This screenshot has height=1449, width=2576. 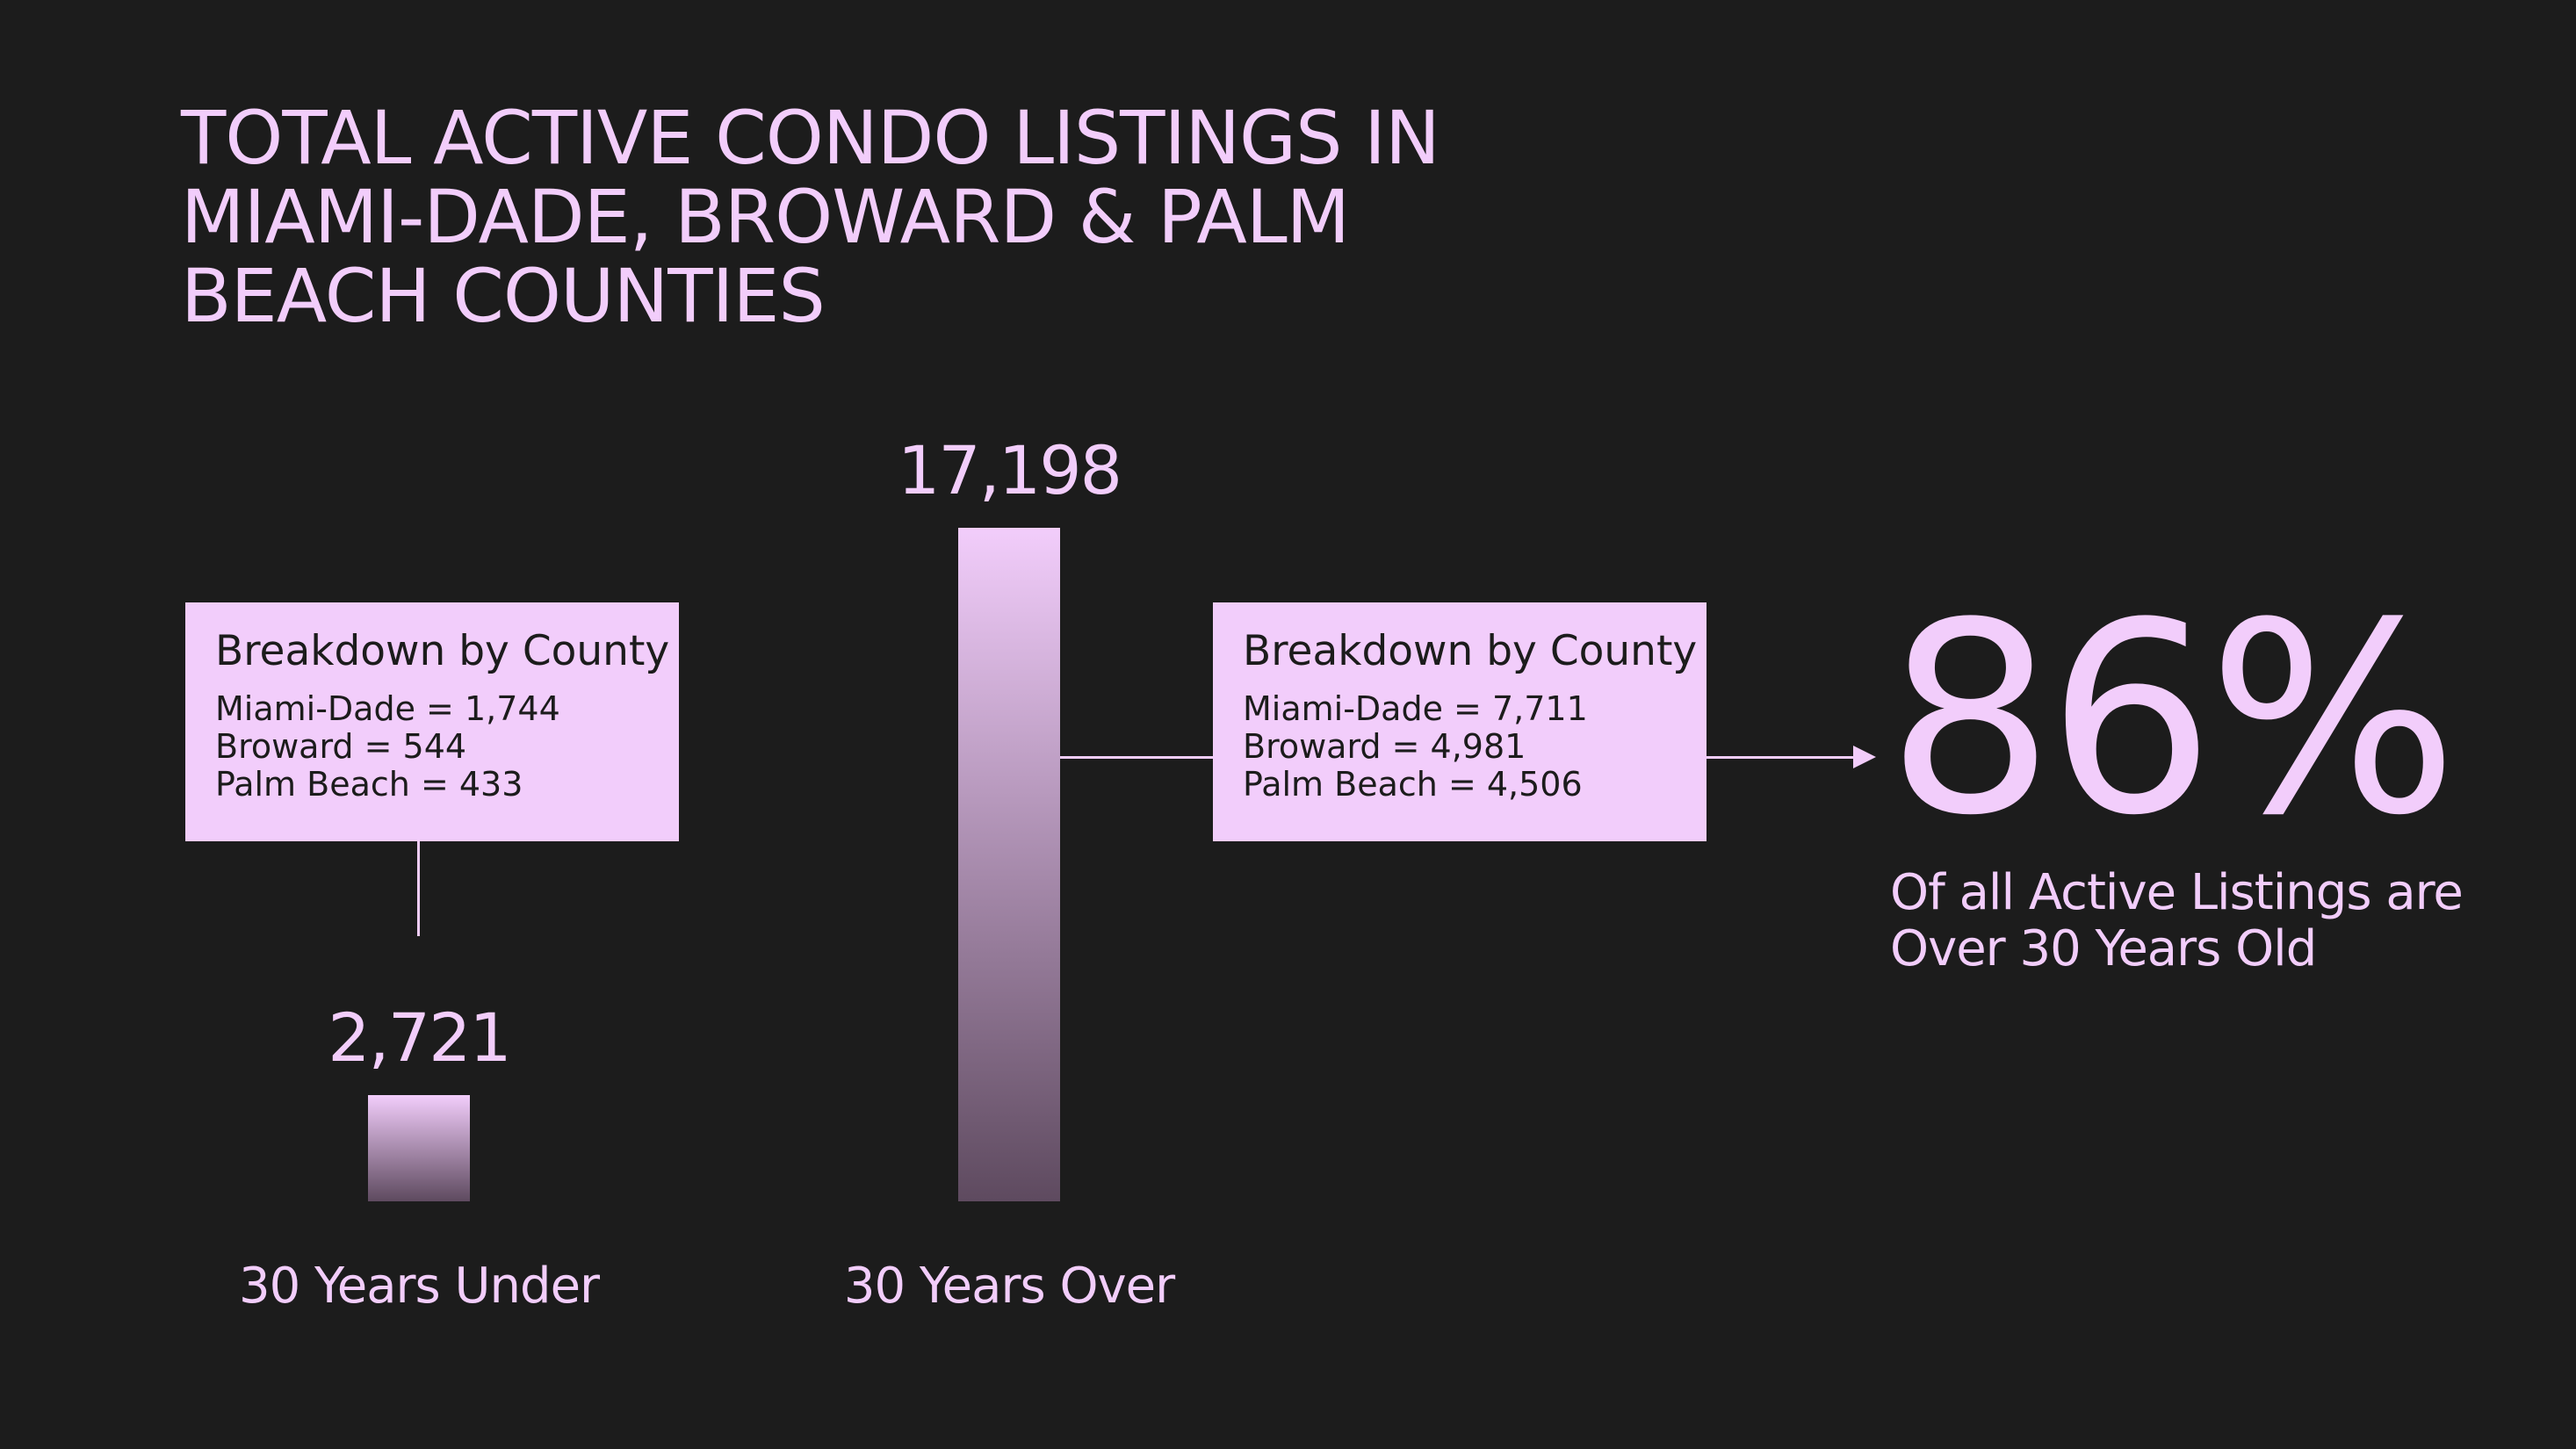 I want to click on data-label-30-years-under: 2,721, so click(x=420, y=1037).